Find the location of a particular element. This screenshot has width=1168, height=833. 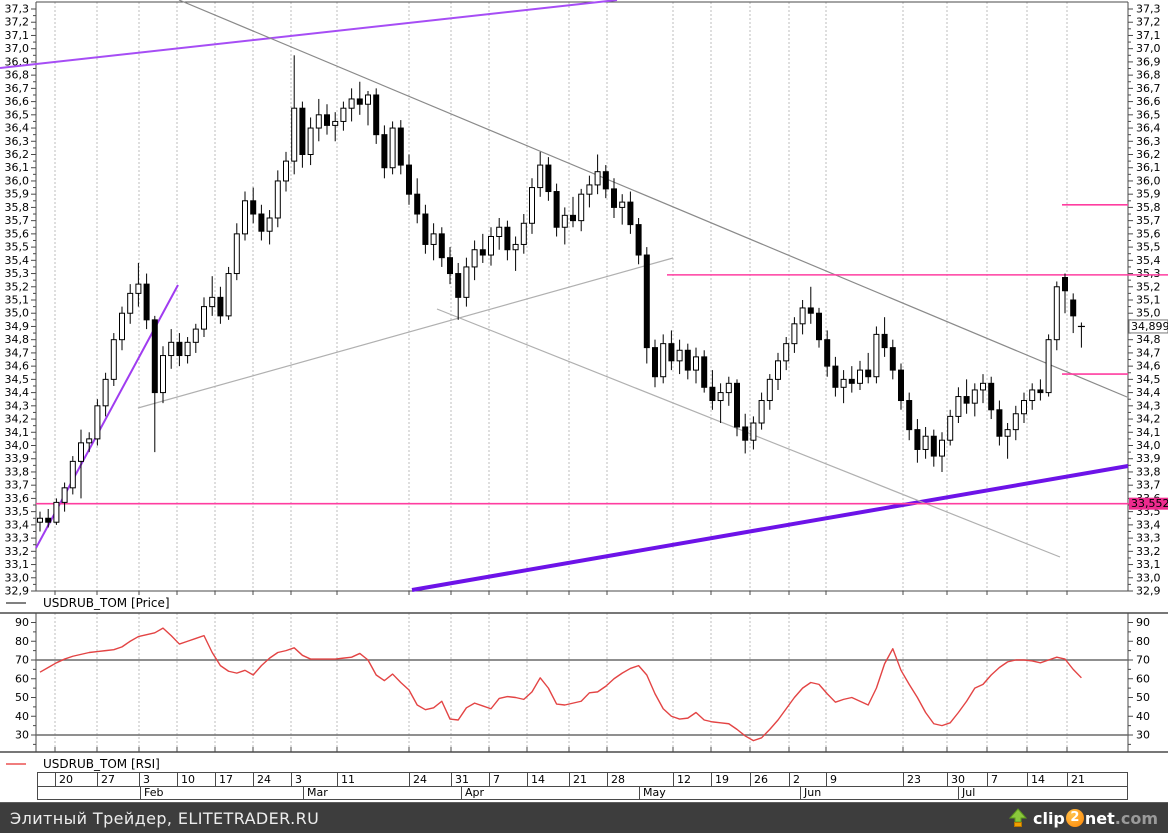

week-label-cell: 10 is located at coordinates (197, 779).